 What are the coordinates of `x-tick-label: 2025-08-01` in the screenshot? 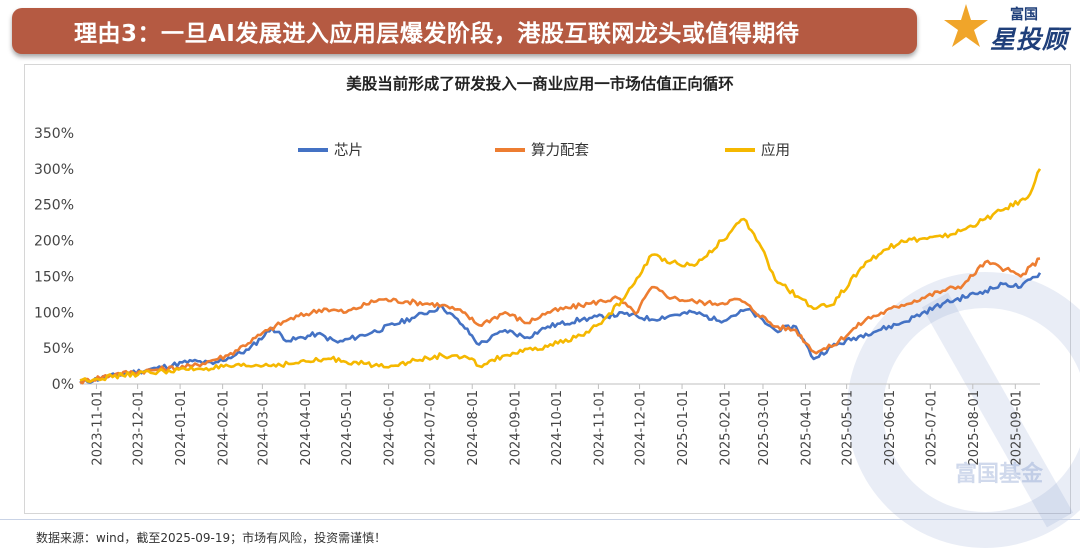 It's located at (974, 428).